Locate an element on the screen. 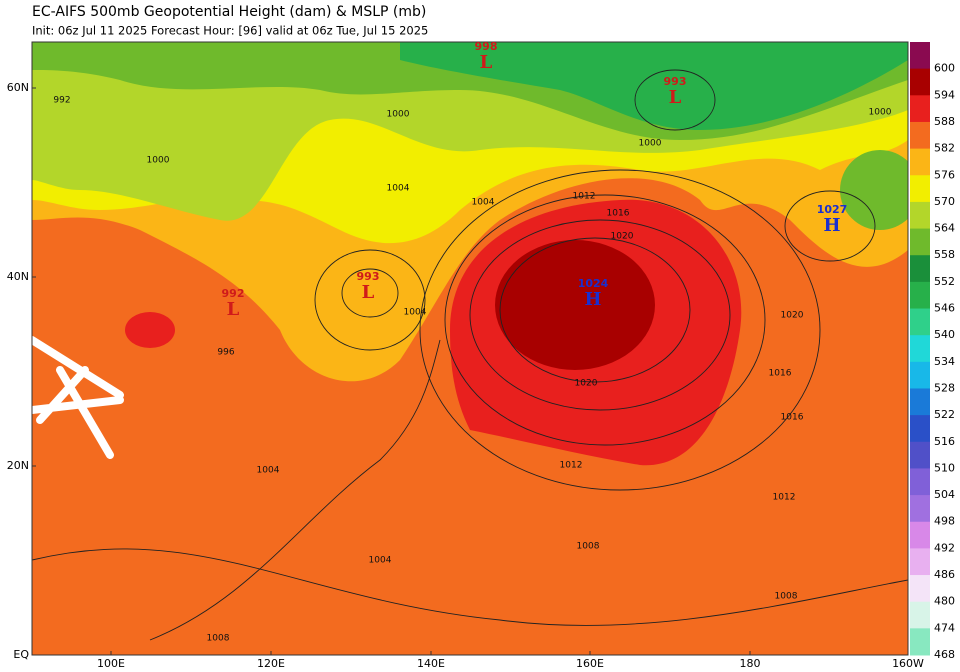 This screenshot has height=672, width=960. colorbar-label: 504 is located at coordinates (944, 494).